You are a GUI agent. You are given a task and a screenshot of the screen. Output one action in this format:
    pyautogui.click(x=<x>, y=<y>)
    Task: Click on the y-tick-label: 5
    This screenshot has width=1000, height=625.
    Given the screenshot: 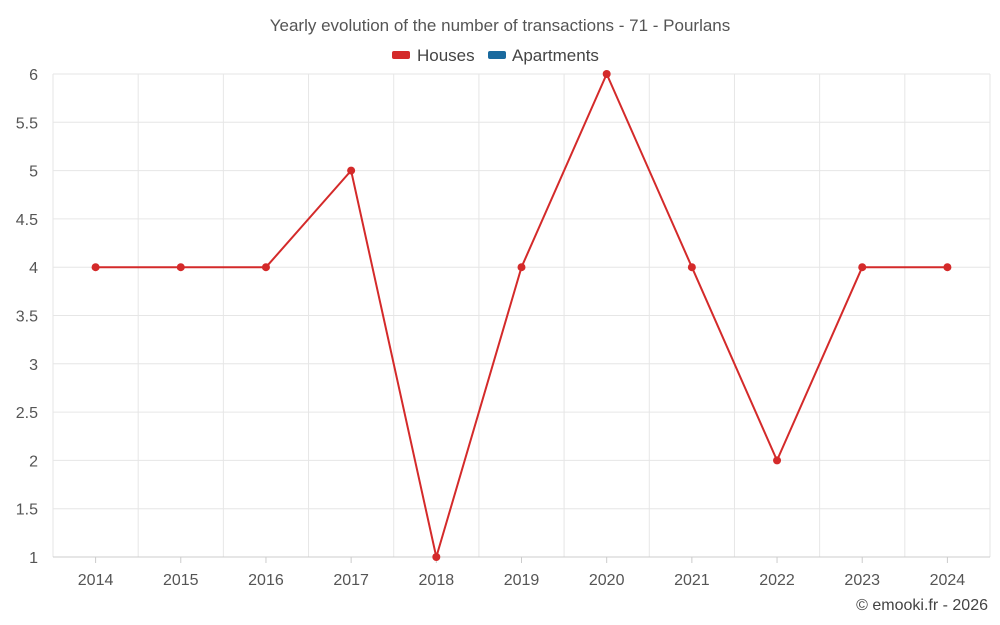 What is the action you would take?
    pyautogui.click(x=33, y=172)
    